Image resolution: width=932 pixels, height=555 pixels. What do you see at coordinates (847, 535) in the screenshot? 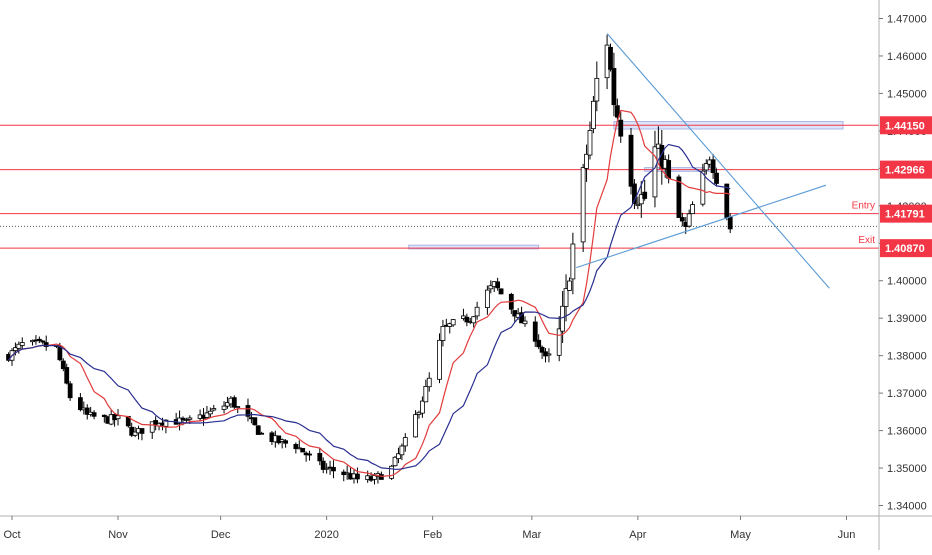
I see `x-tick-label: Jun` at bounding box center [847, 535].